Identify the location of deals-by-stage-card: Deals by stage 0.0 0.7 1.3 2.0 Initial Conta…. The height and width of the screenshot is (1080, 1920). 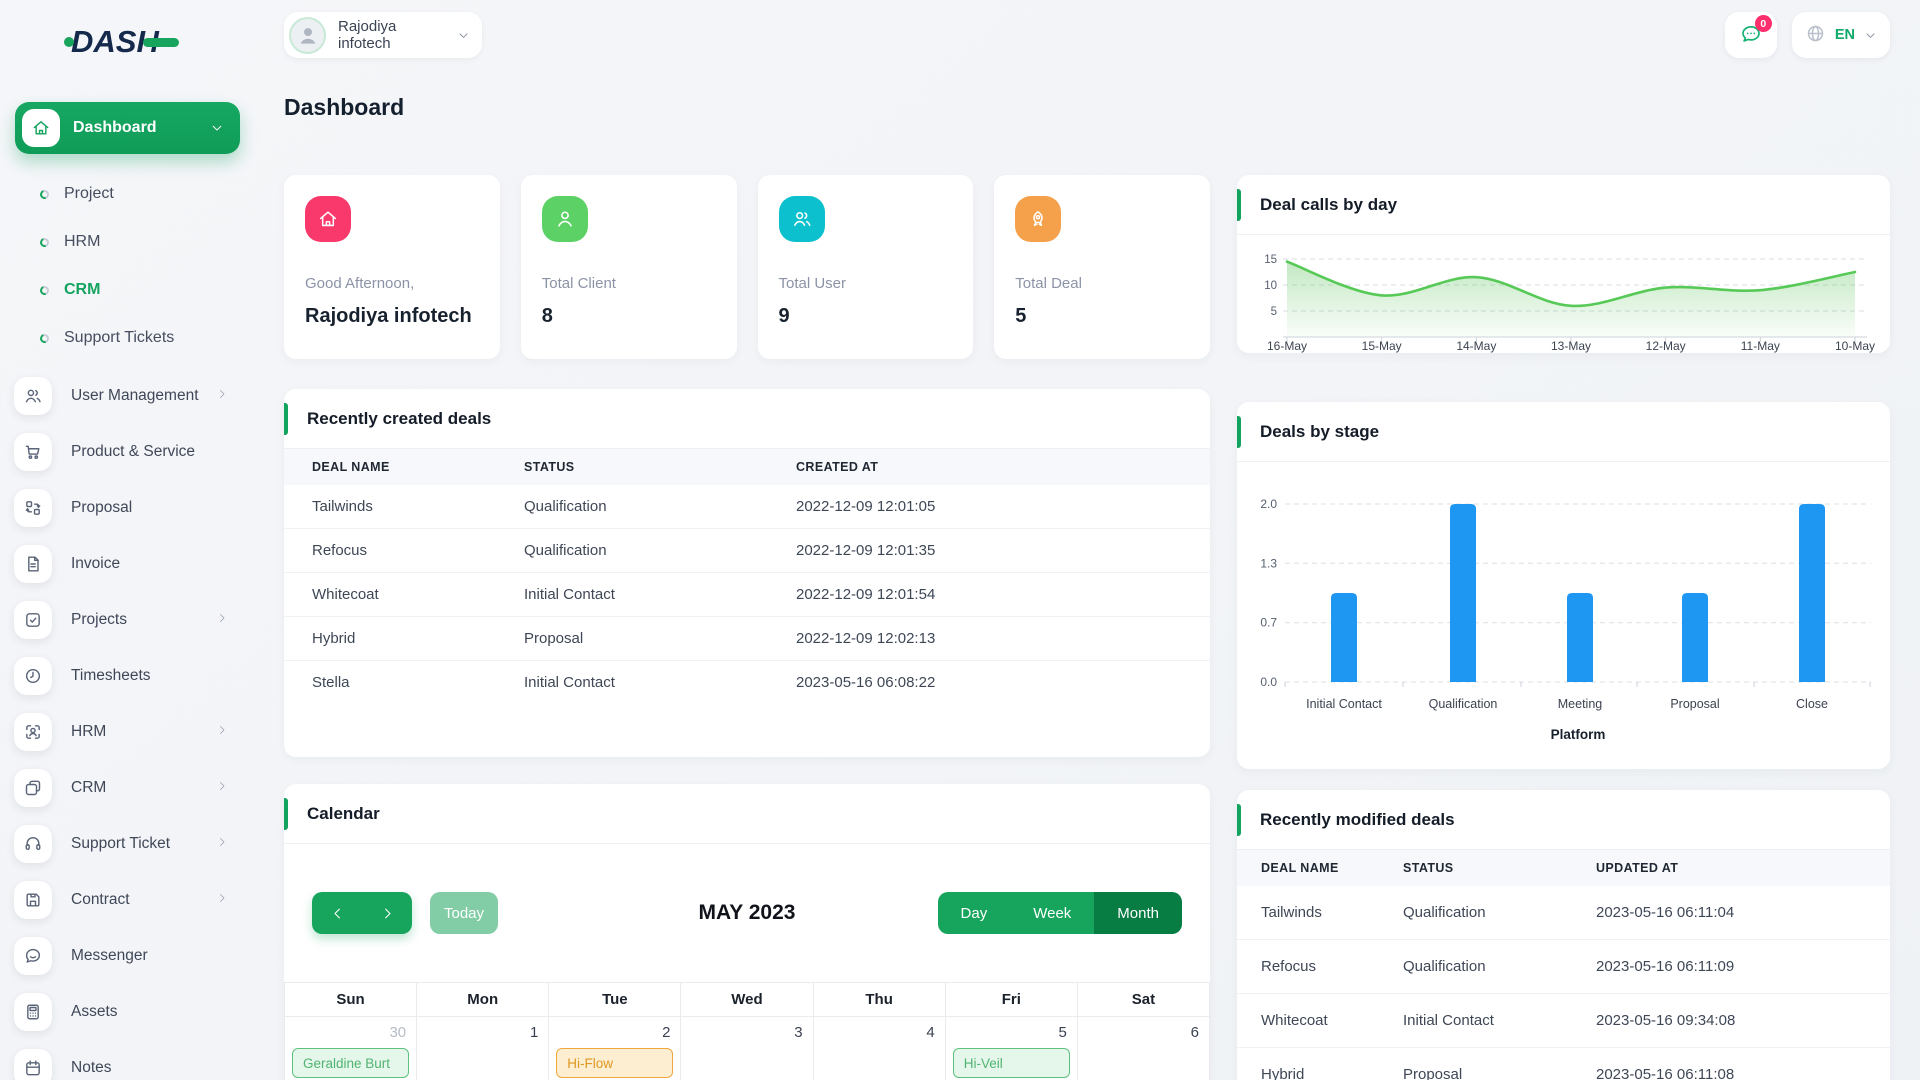
(1563, 585).